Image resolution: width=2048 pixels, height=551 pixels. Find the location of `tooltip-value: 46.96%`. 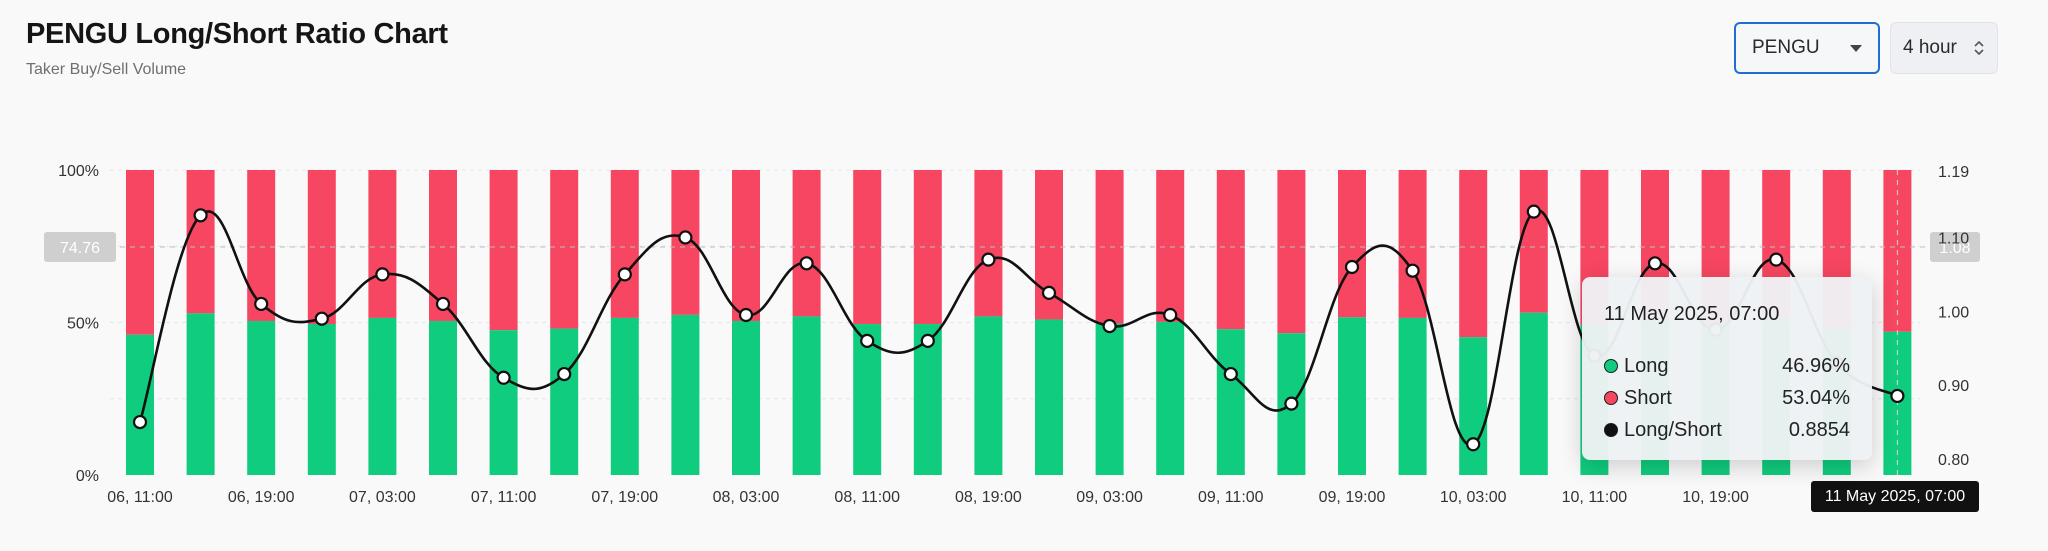

tooltip-value: 46.96% is located at coordinates (1816, 365).